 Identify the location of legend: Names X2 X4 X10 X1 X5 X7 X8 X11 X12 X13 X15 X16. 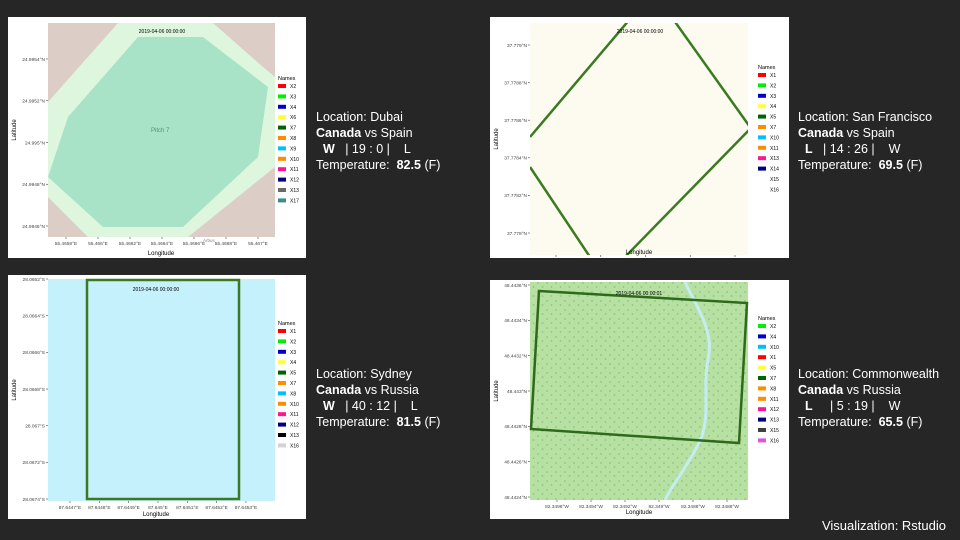
(768, 380).